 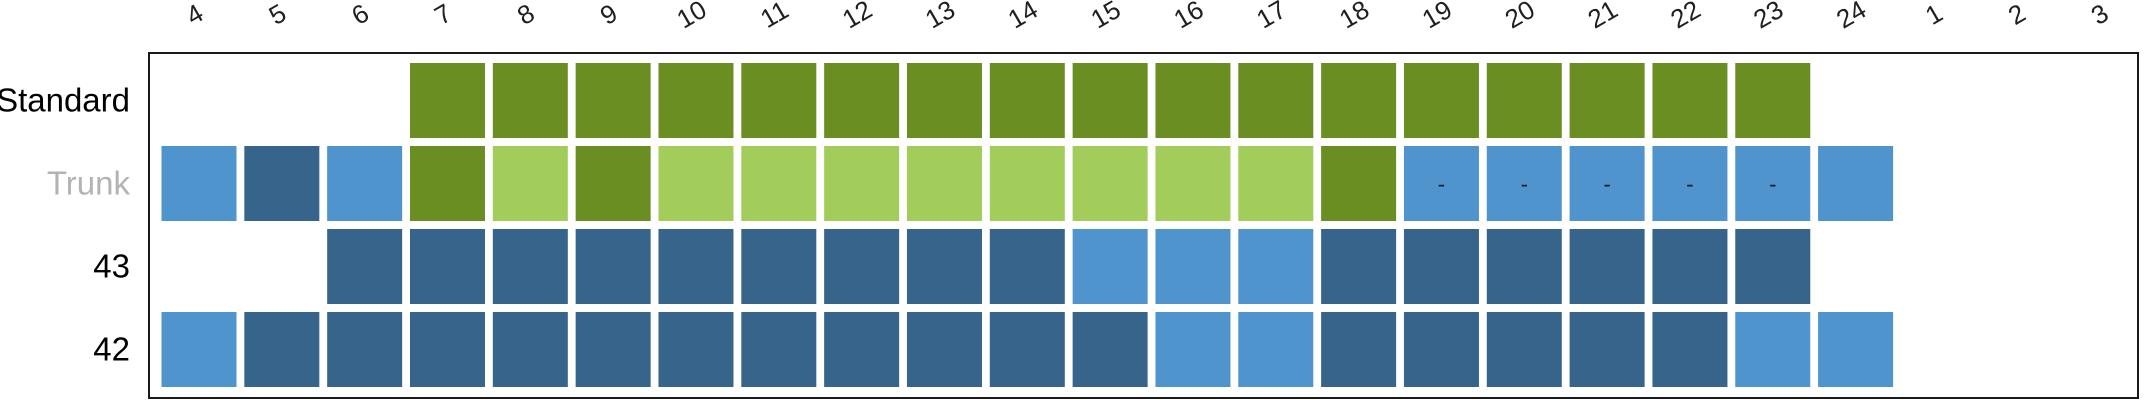 I want to click on column-tick-label: 17, so click(x=1271, y=17).